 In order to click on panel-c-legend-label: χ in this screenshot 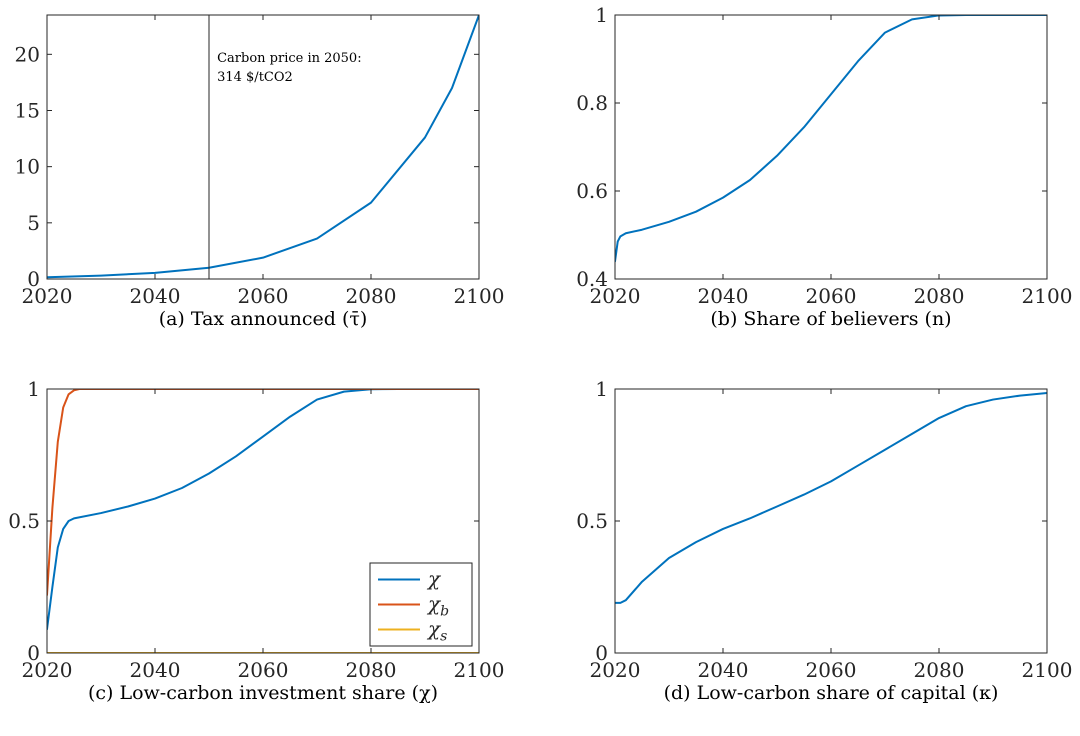, I will do `click(434, 579)`.